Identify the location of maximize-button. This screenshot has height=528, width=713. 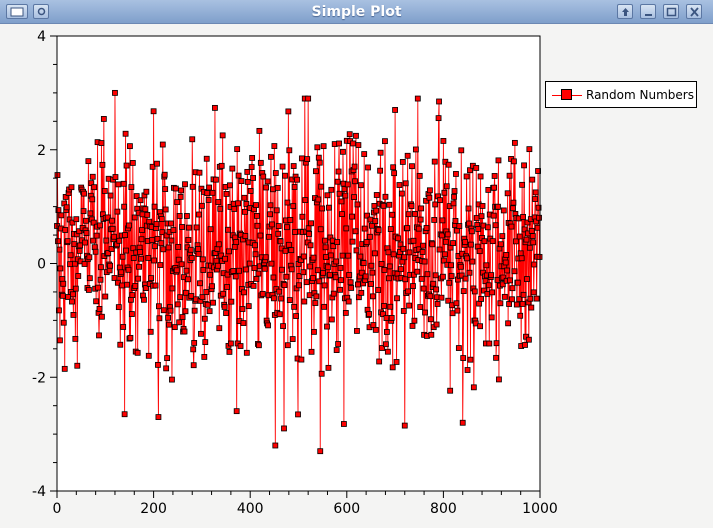
(671, 11).